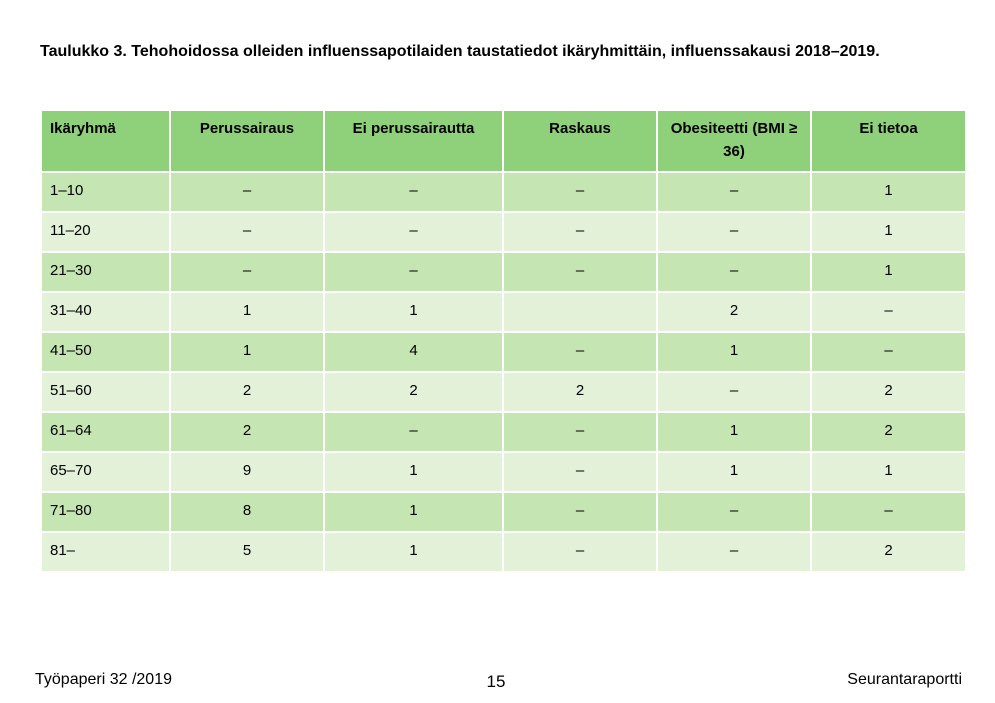 The image size is (995, 703). Describe the element at coordinates (105, 232) in the screenshot. I see `row-label: 11–20` at that location.